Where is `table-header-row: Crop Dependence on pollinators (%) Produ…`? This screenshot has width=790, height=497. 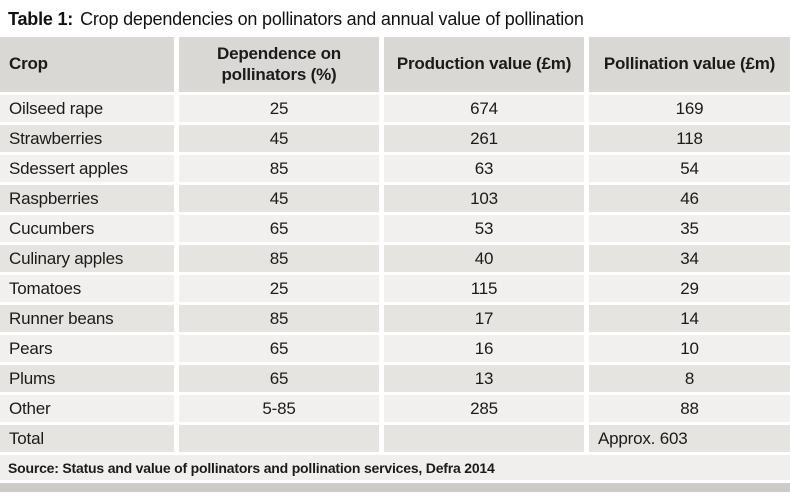
table-header-row: Crop Dependence on pollinators (%) Produ… is located at coordinates (395, 64).